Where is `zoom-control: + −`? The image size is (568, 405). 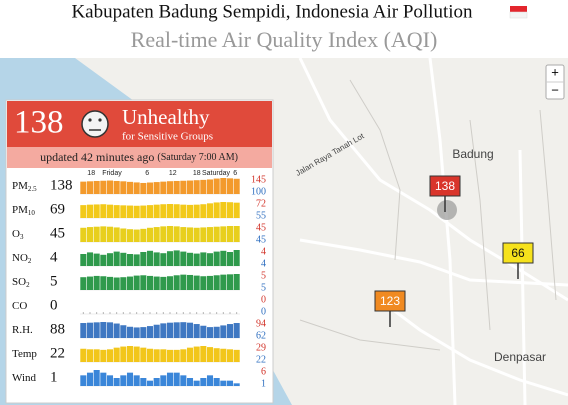
zoom-control: + − is located at coordinates (555, 82).